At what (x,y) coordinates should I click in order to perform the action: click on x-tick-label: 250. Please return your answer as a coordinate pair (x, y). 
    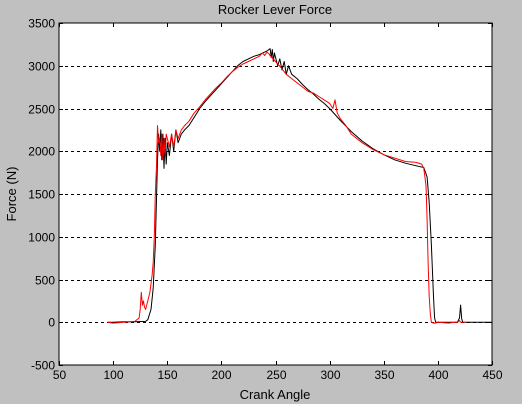
    Looking at the image, I should click on (276, 375).